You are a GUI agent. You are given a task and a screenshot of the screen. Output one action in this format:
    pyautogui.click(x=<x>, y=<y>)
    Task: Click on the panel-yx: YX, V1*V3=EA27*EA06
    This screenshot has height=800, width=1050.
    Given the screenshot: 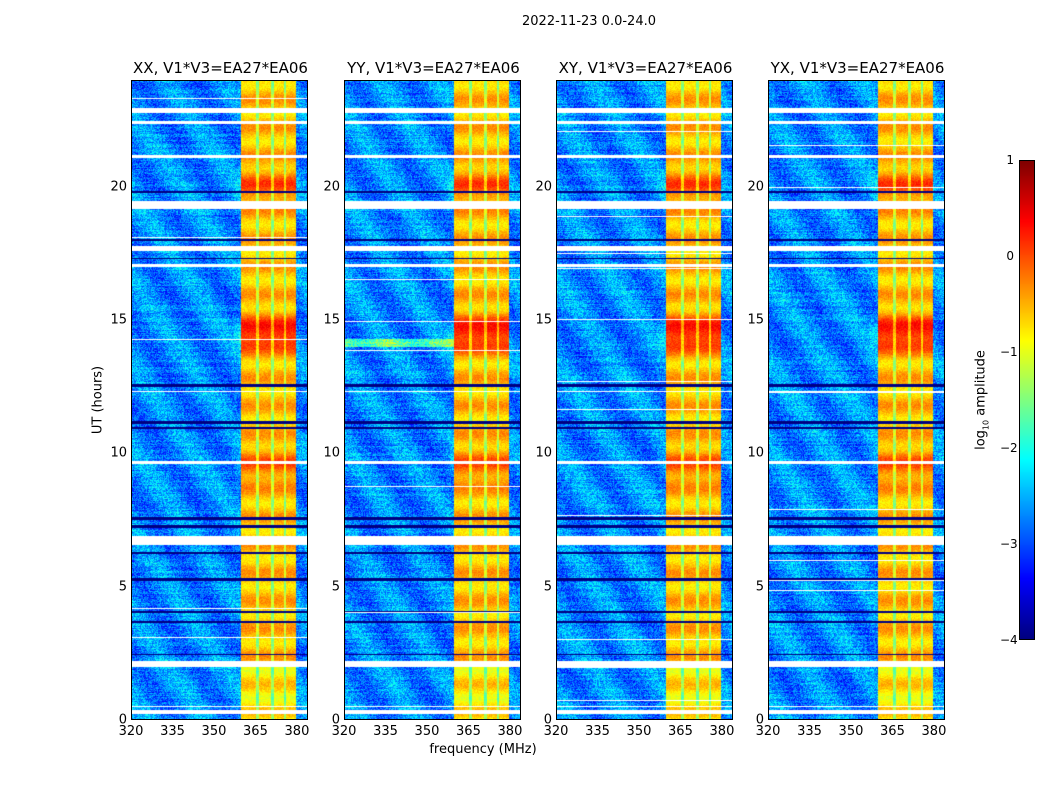 What is the action you would take?
    pyautogui.click(x=856, y=389)
    